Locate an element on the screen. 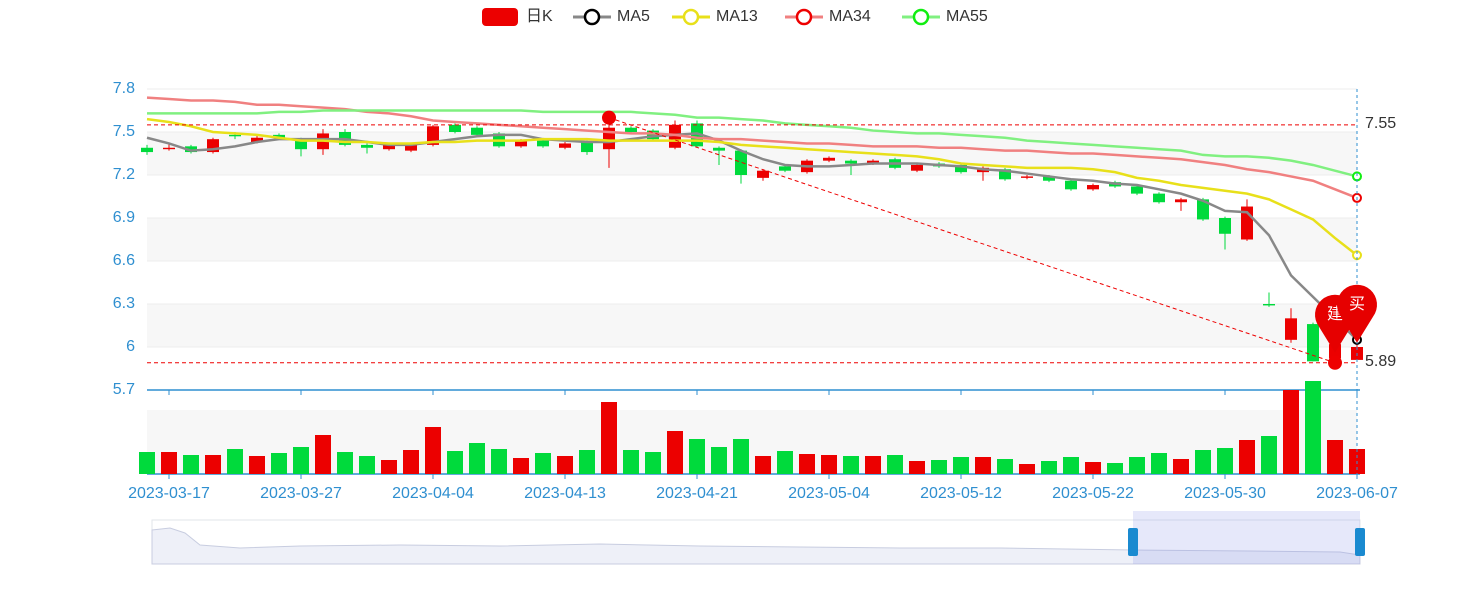 This screenshot has width=1476, height=600. legend-label: 日K is located at coordinates (539, 16).